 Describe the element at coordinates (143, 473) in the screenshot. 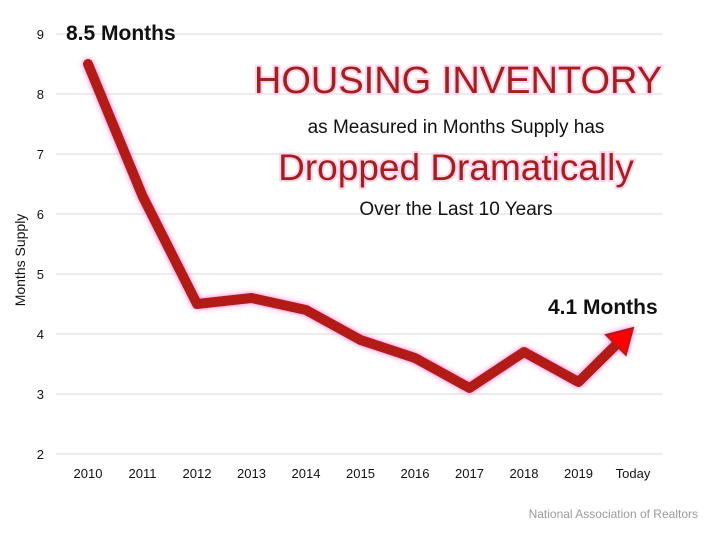

I see `x-tick-label: 2011` at that location.